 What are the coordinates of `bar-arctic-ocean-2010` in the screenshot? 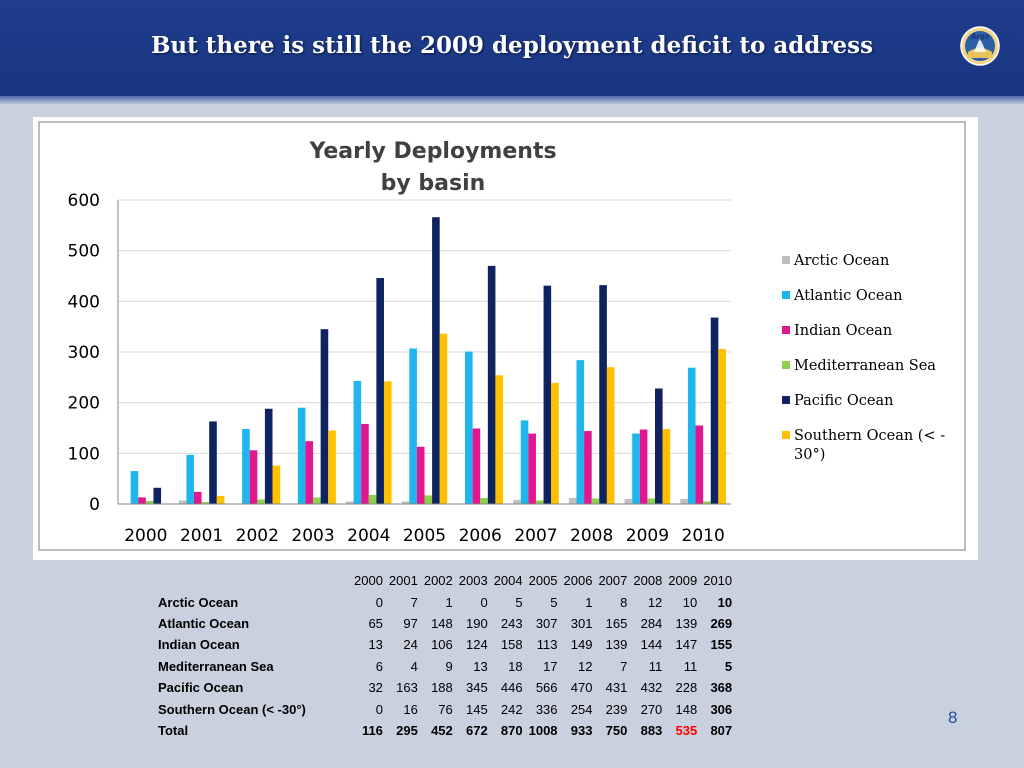 It's located at (684, 501).